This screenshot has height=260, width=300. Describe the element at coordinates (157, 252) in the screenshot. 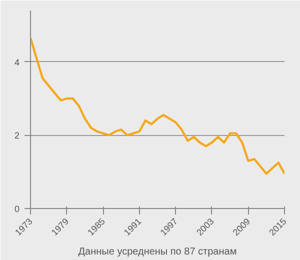

I see `x-axis-title: Данные усреднены по 87 странам` at that location.